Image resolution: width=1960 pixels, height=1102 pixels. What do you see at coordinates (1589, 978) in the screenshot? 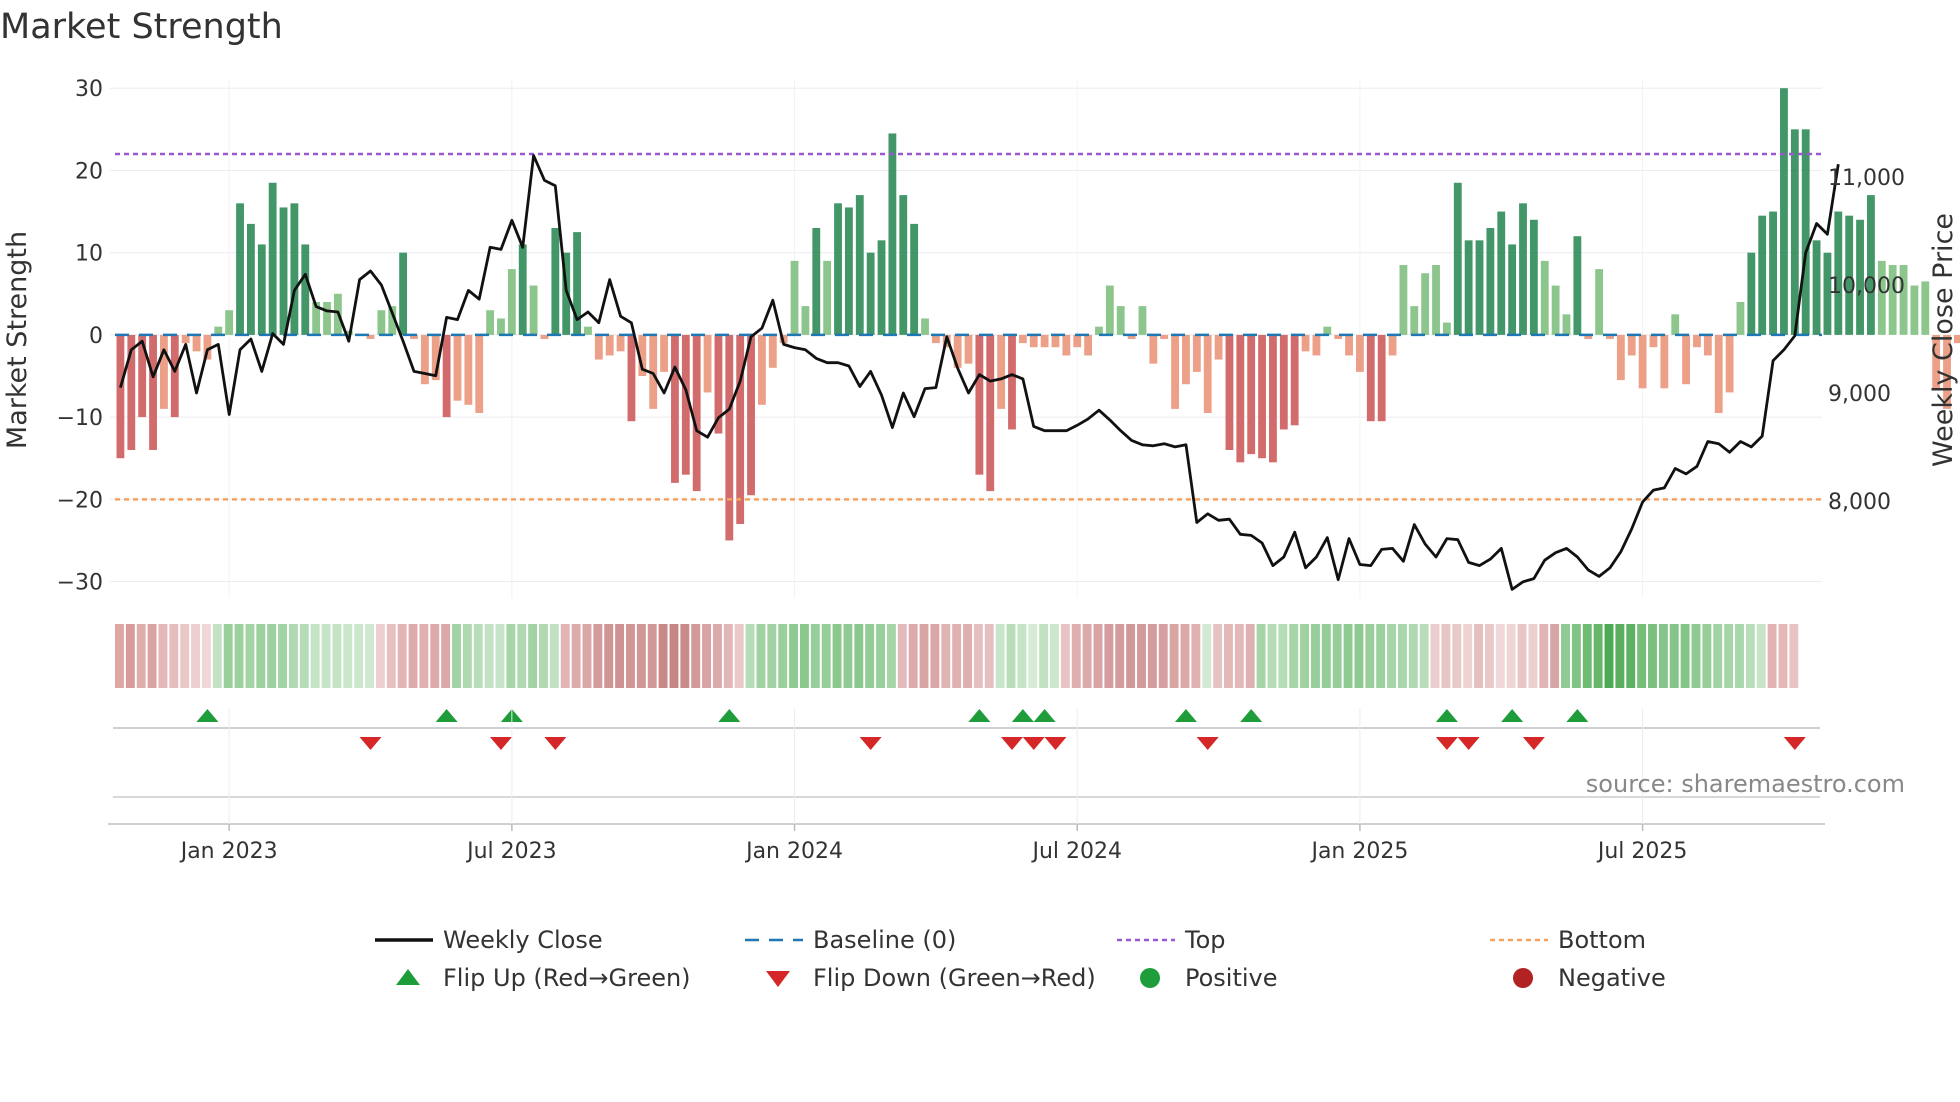
I see `legend-negative: Negative` at bounding box center [1589, 978].